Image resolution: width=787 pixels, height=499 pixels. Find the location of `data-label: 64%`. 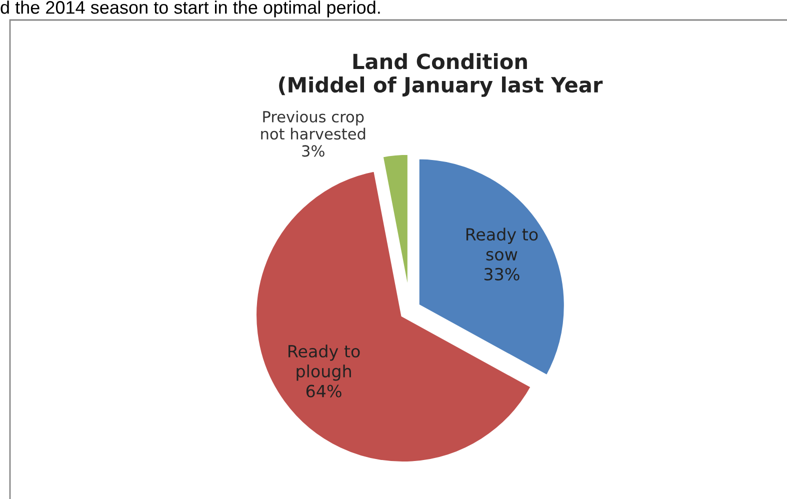

data-label: 64% is located at coordinates (324, 391).